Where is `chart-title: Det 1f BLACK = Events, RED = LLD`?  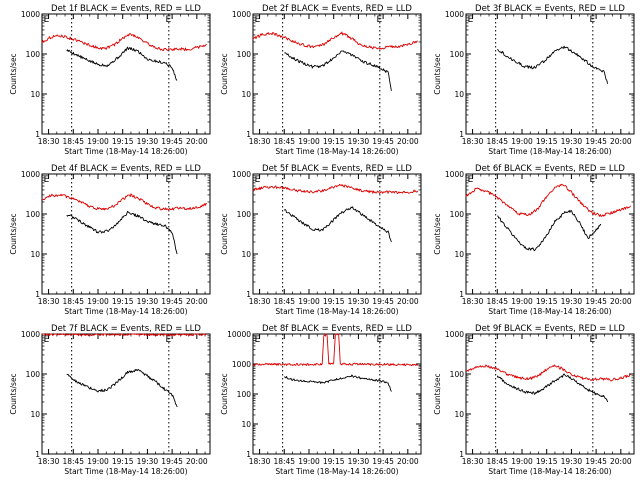
chart-title: Det 1f BLACK = Events, RED = LLD is located at coordinates (126, 9).